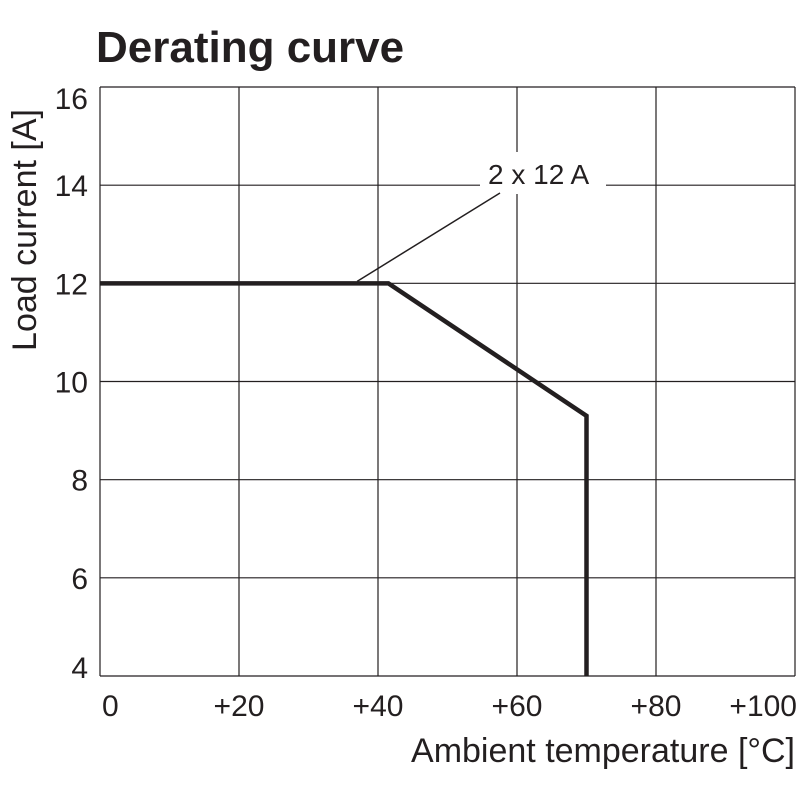 The height and width of the screenshot is (800, 800). What do you see at coordinates (481, 216) in the screenshot?
I see `annotations: 2 x 12 A` at bounding box center [481, 216].